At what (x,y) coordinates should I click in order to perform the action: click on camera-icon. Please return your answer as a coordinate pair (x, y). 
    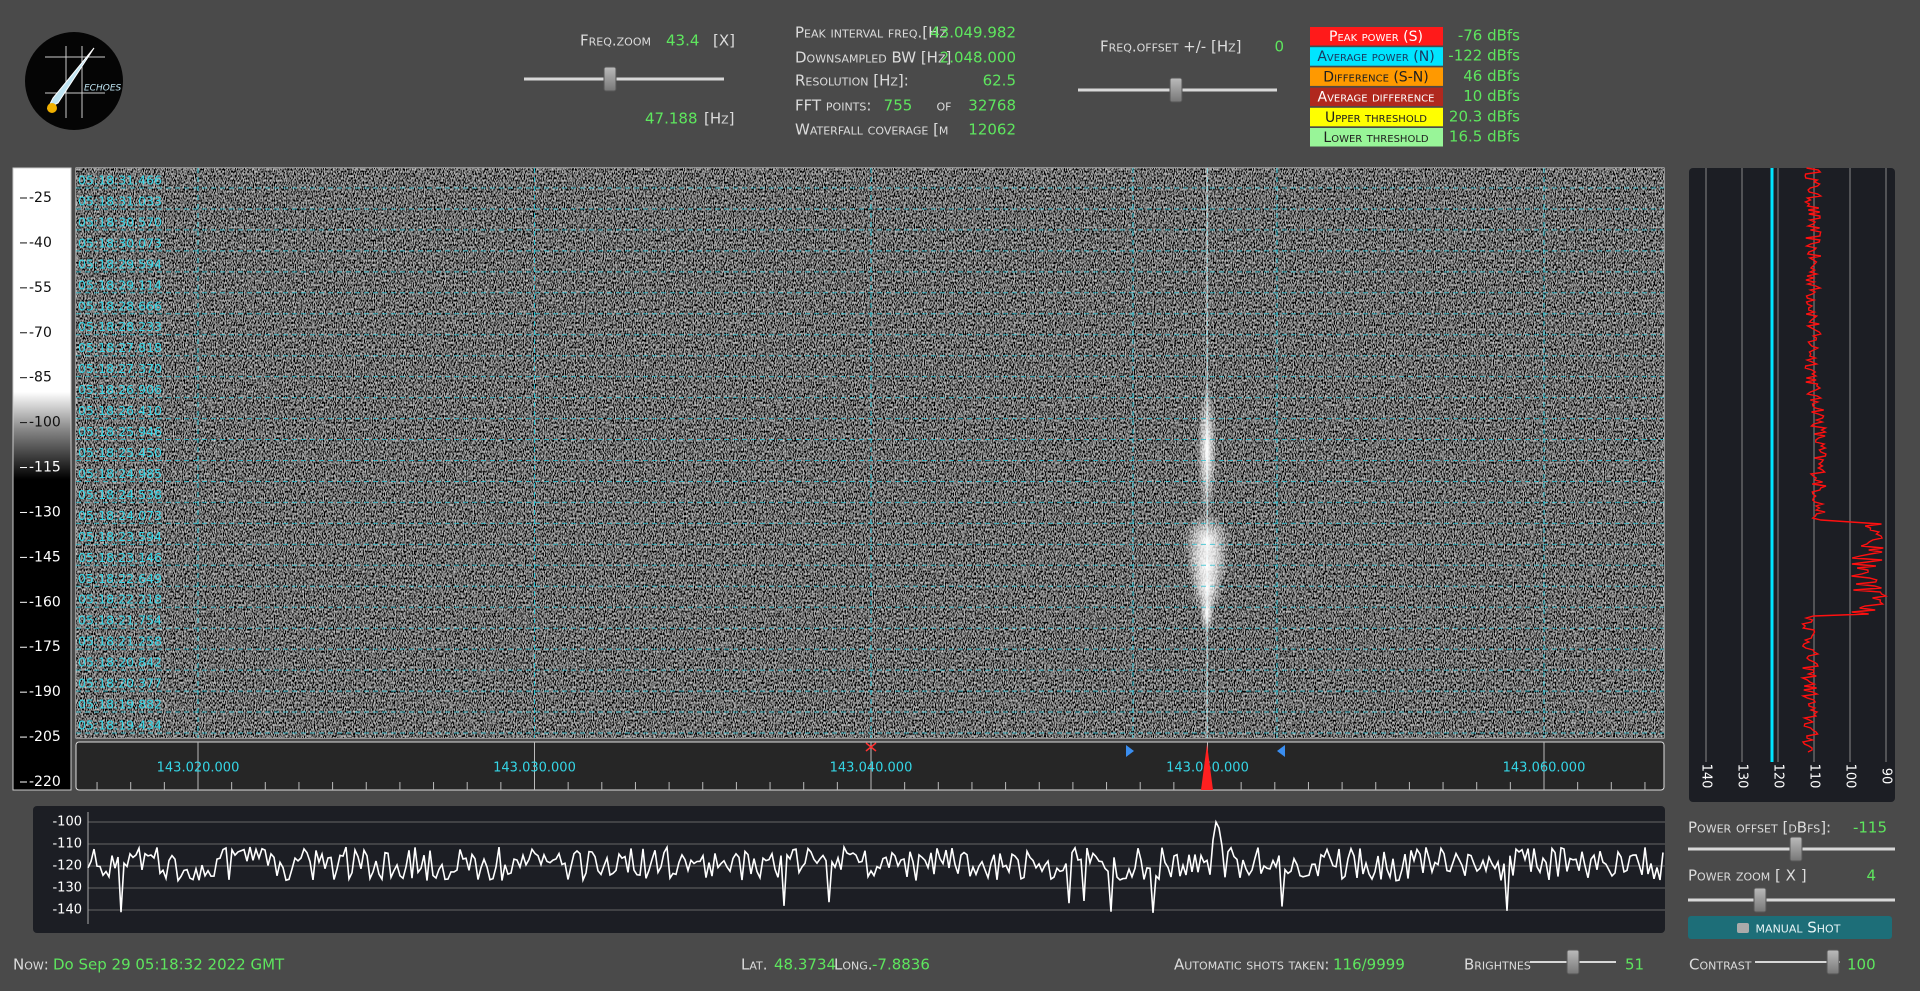
    Looking at the image, I should click on (1743, 928).